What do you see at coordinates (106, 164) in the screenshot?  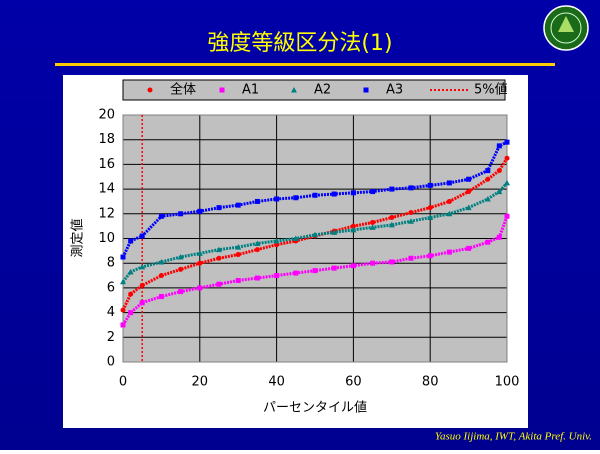 I see `y-tick-label: 16` at bounding box center [106, 164].